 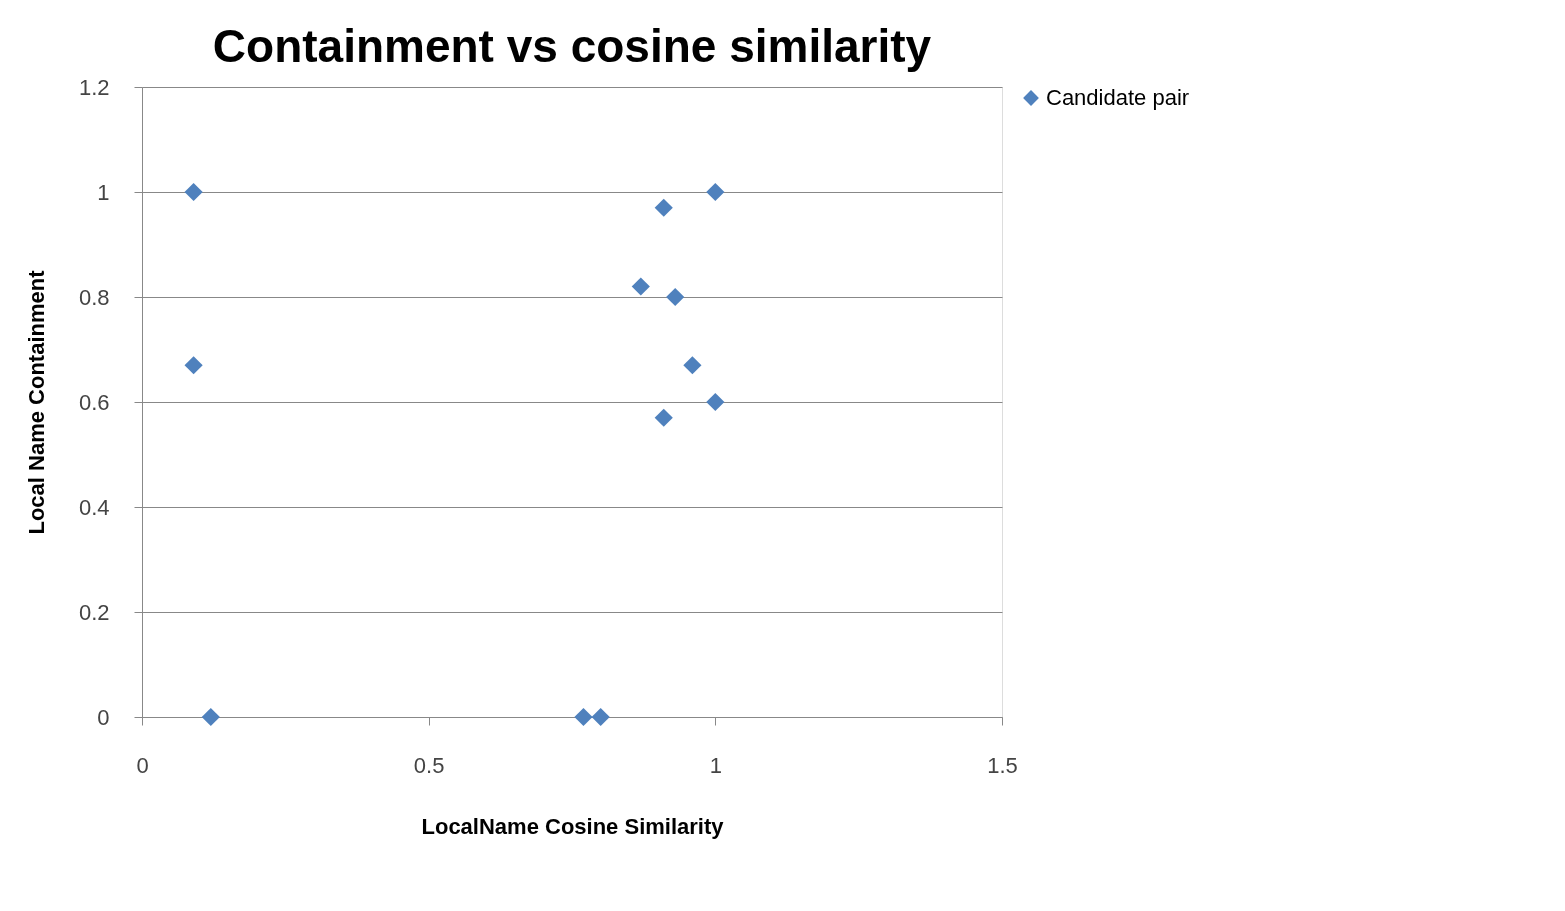 I want to click on y-axis-title: Local Name Containment, so click(x=36, y=402).